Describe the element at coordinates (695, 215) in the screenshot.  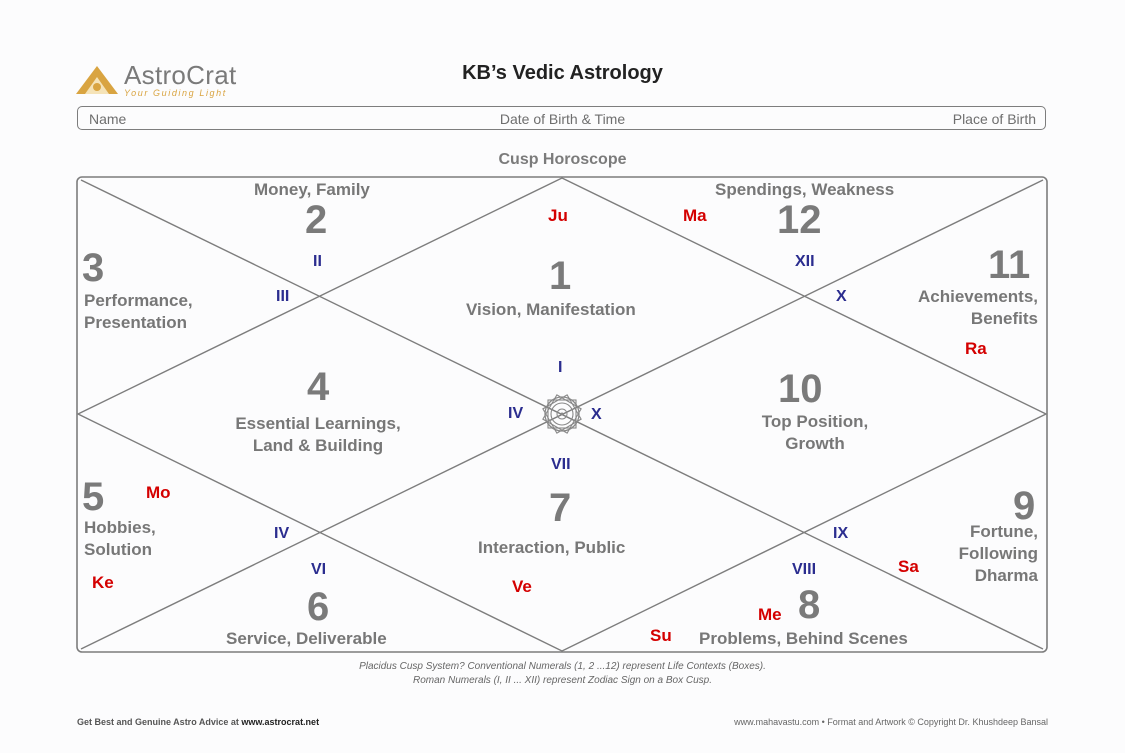
I see `planet-mars: Ma` at that location.